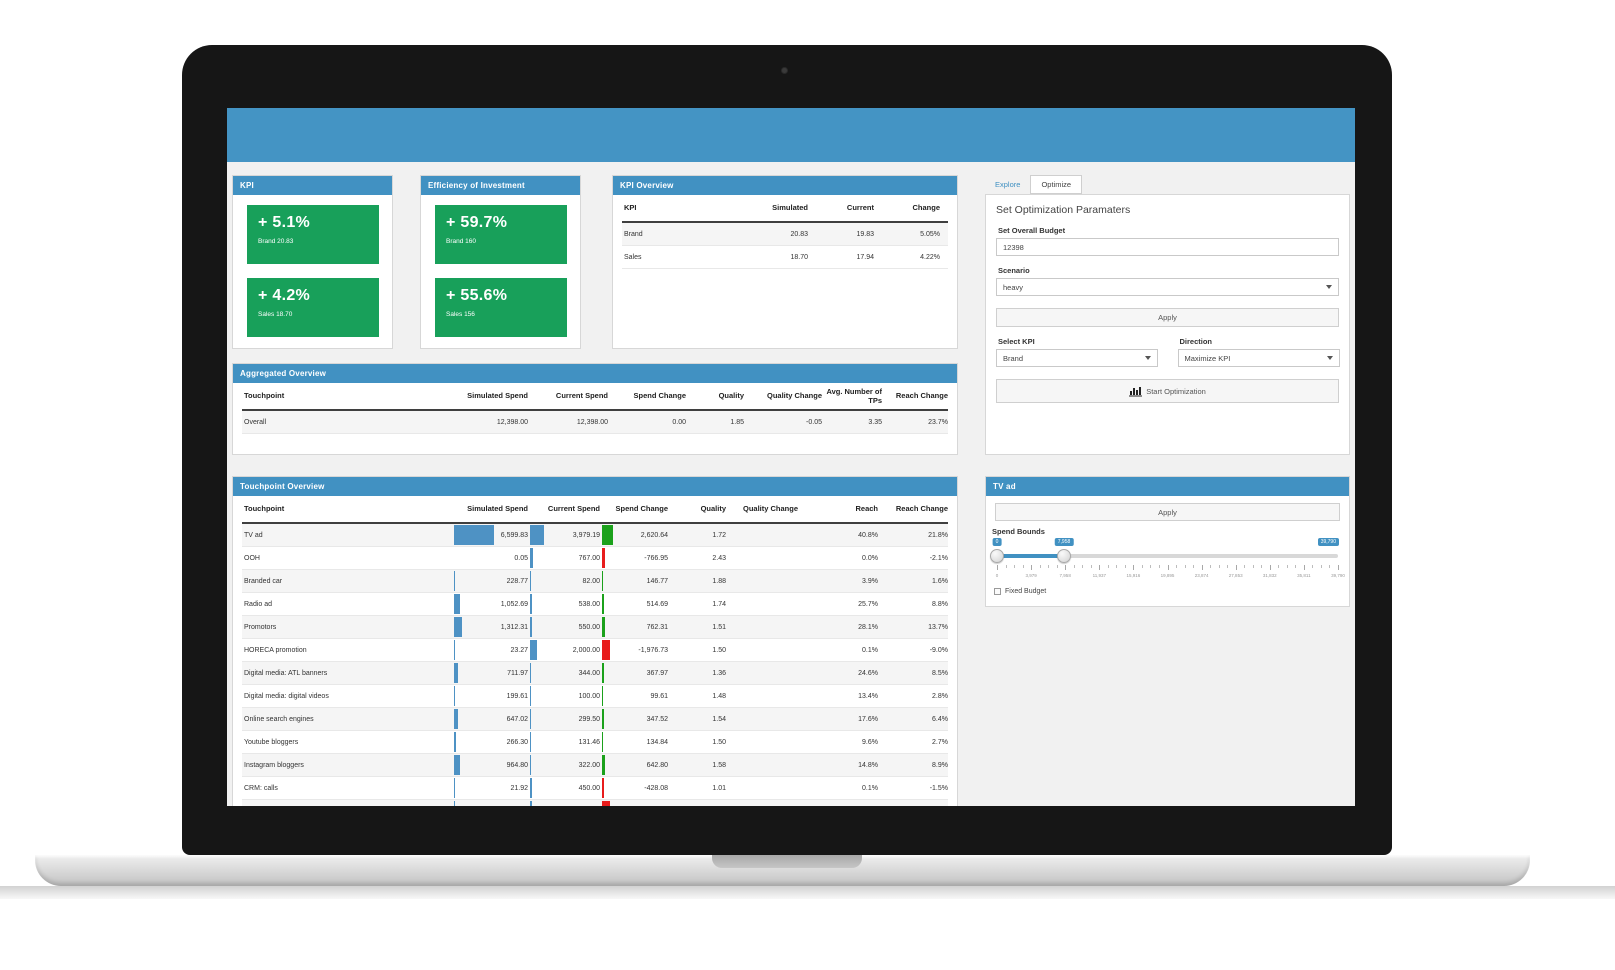  Describe the element at coordinates (785, 234) in the screenshot. I see `table-row: Brand 20.83 19.83 5.05%` at that location.